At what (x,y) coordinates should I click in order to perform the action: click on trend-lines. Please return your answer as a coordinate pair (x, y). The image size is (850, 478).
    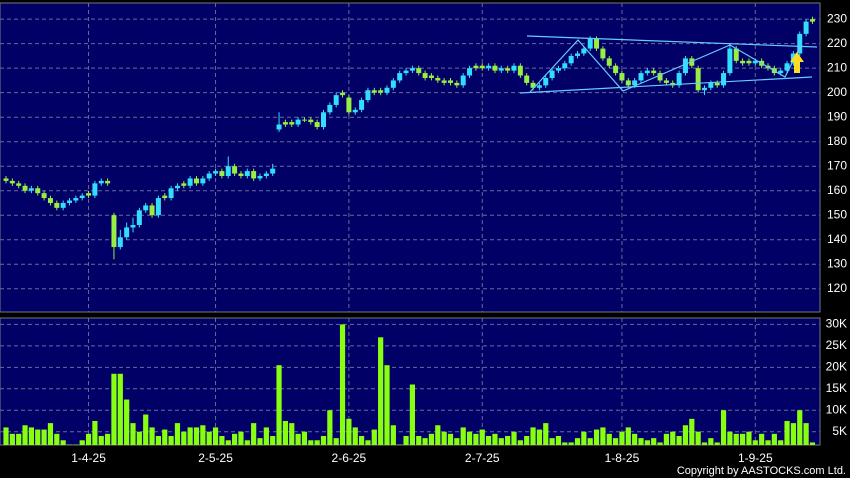
    Looking at the image, I should click on (668, 64).